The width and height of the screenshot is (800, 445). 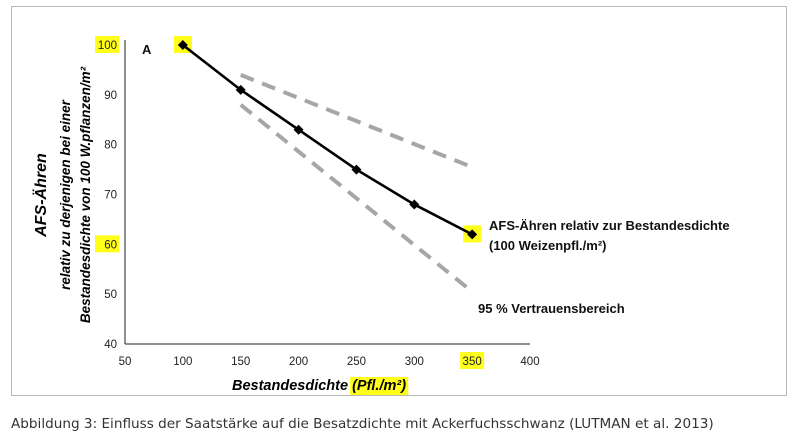 What do you see at coordinates (356, 362) in the screenshot?
I see `x-tick-label: 250` at bounding box center [356, 362].